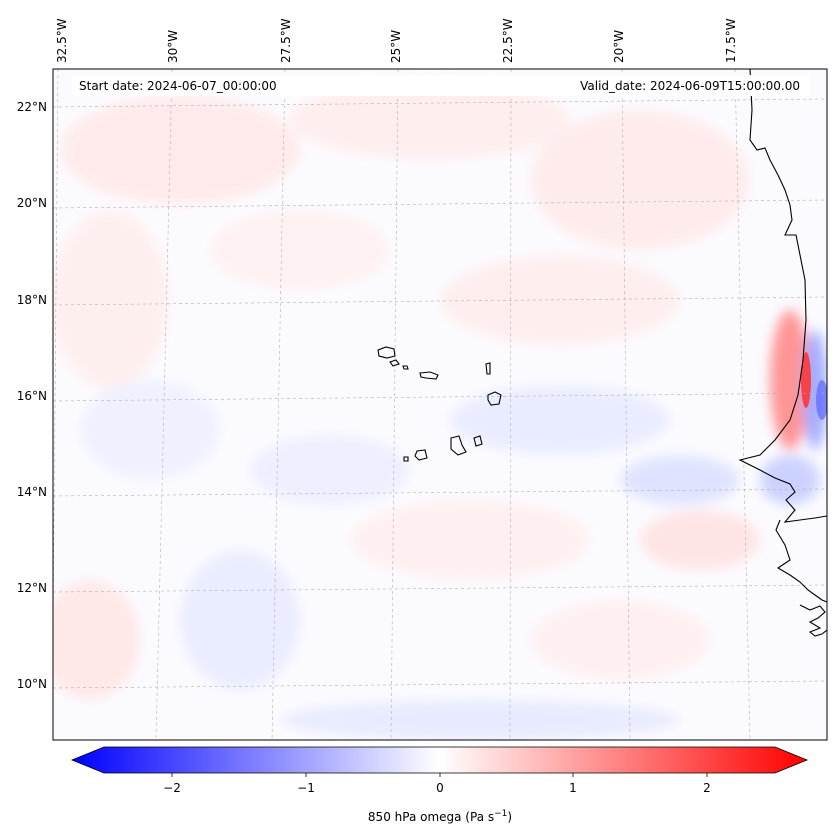 The width and height of the screenshot is (837, 839). I want to click on lon-label-17-5w: 17.5°W, so click(731, 40).